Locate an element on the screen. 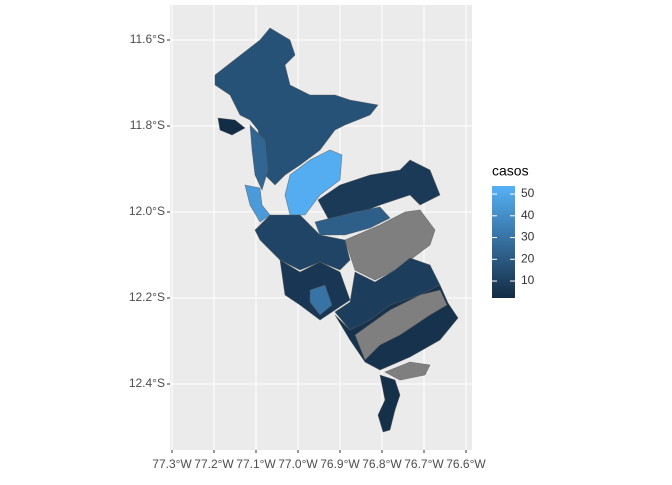 Image resolution: width=672 pixels, height=485 pixels. x-tick-label: 76.6°W is located at coordinates (466, 464).